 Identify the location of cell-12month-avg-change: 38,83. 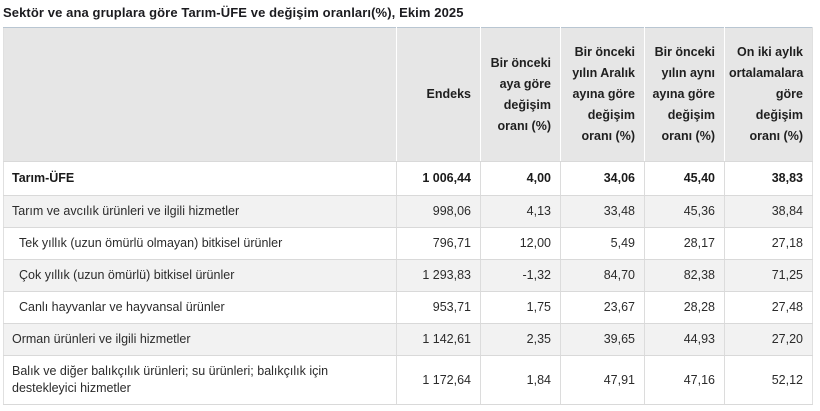
(768, 178).